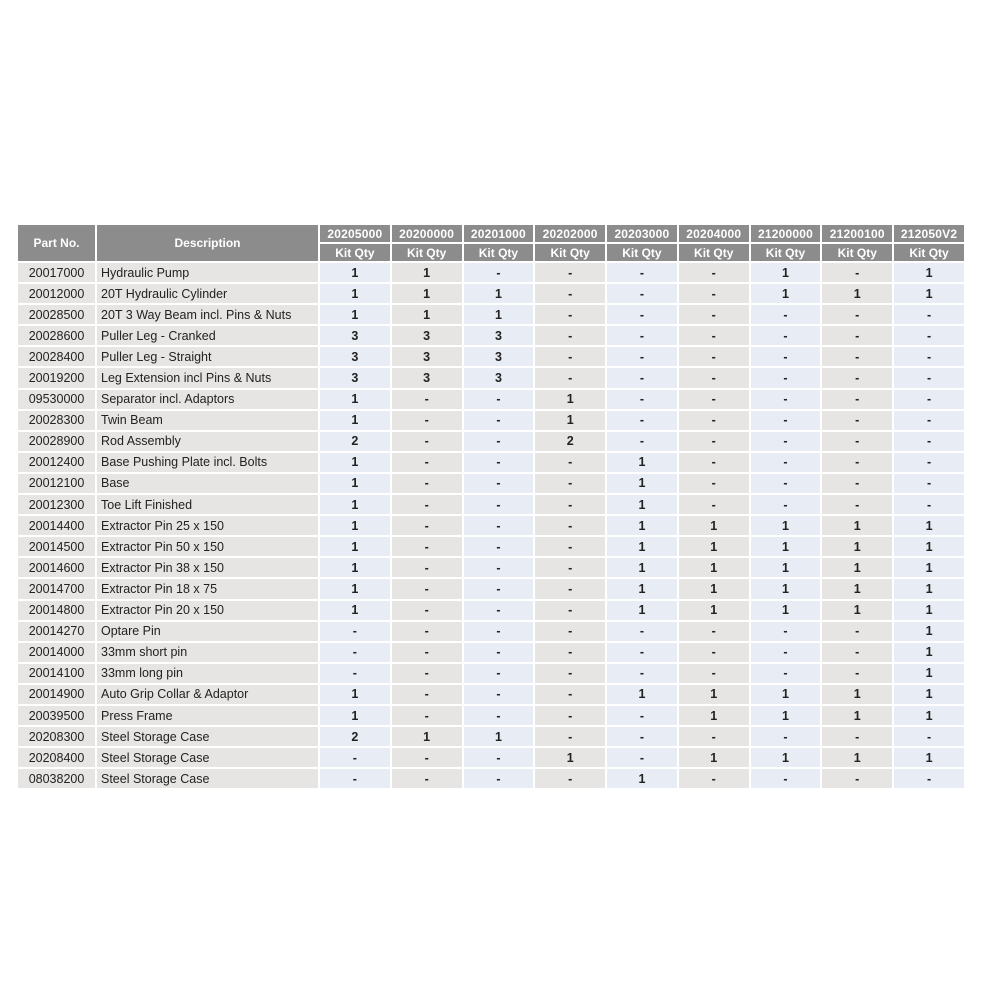 The image size is (1000, 1000). What do you see at coordinates (56, 737) in the screenshot?
I see `part-number-cell: 20208300` at bounding box center [56, 737].